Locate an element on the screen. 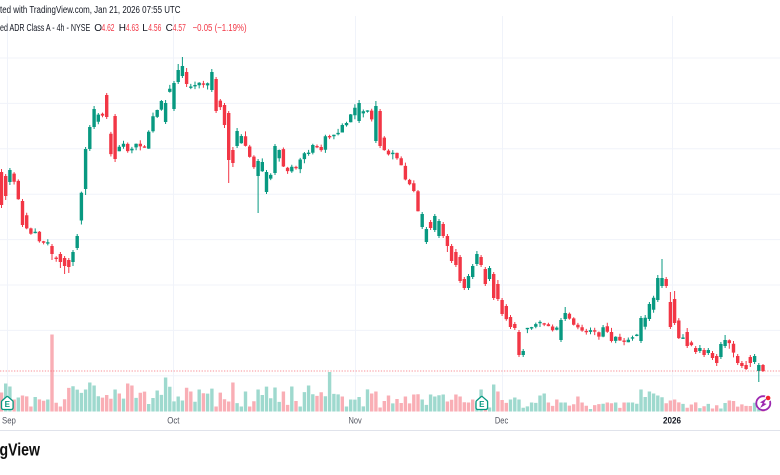 This screenshot has width=780, height=475. svg-text: −0.05 (−1.19%) is located at coordinates (220, 28).